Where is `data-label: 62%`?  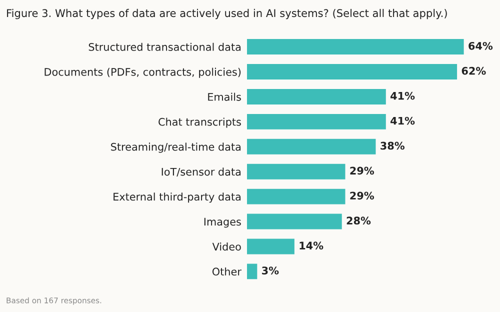 data-label: 62% is located at coordinates (474, 70).